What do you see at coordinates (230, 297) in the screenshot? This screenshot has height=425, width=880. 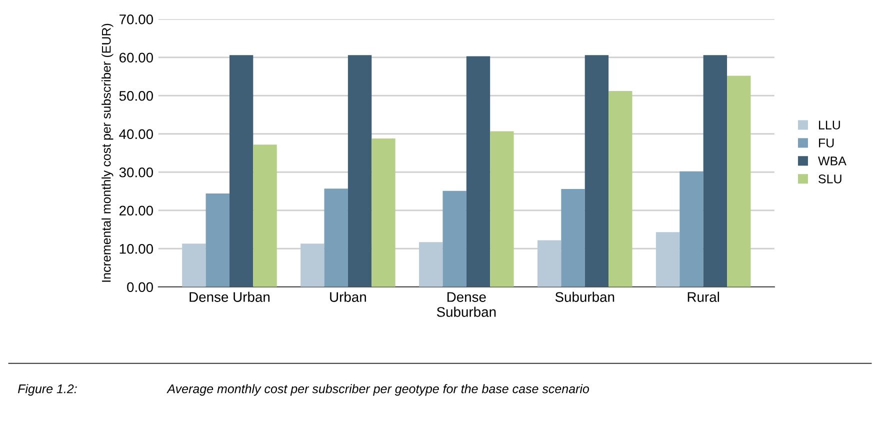 I see `x-tick-label: Dense Urban` at bounding box center [230, 297].